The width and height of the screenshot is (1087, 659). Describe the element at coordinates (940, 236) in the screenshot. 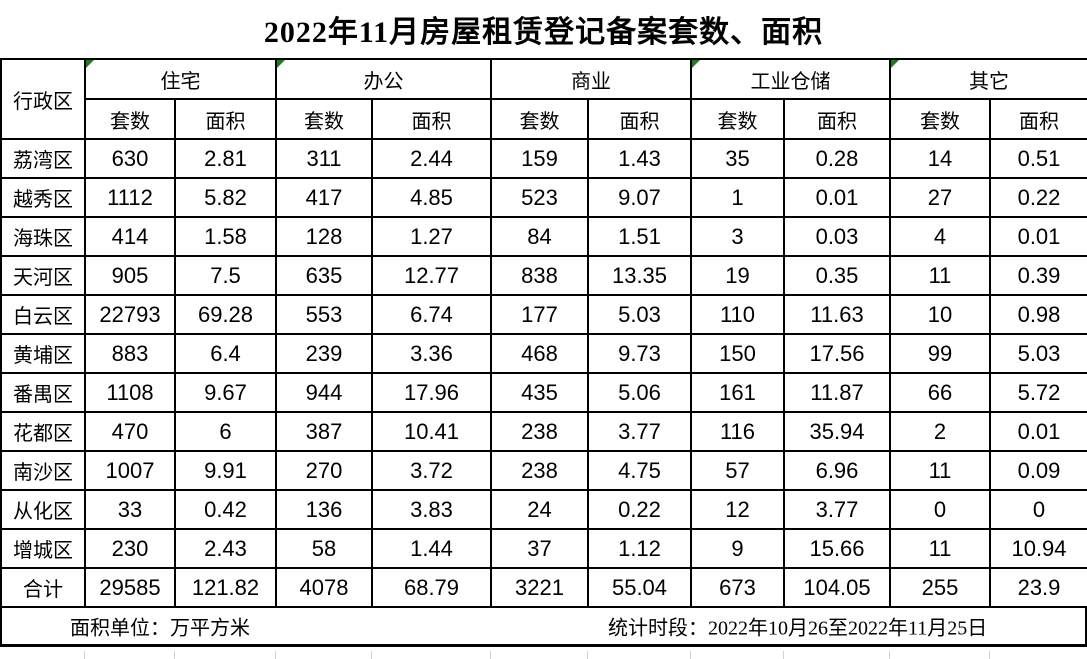

I see `value-cell: 4` at that location.